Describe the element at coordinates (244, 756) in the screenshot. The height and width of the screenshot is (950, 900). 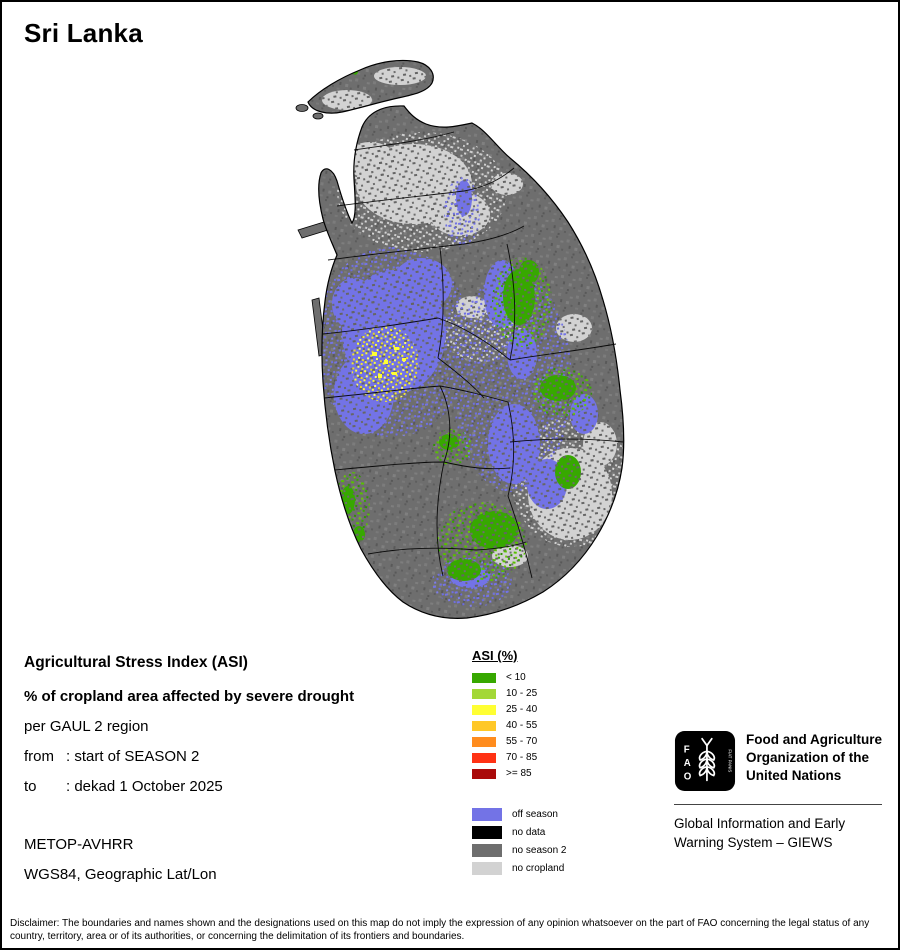
I see `from-line: from : start of SEASON 2` at that location.